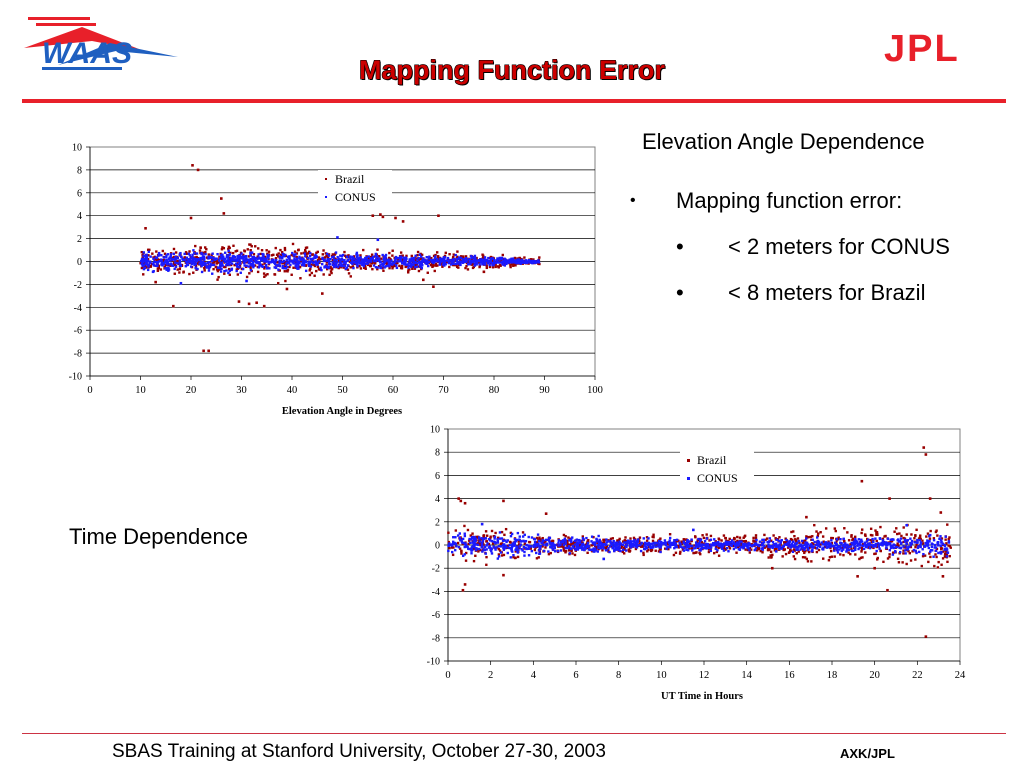 The height and width of the screenshot is (768, 1024). Describe the element at coordinates (688, 460) in the screenshot. I see `legend-marker-brazil` at that location.